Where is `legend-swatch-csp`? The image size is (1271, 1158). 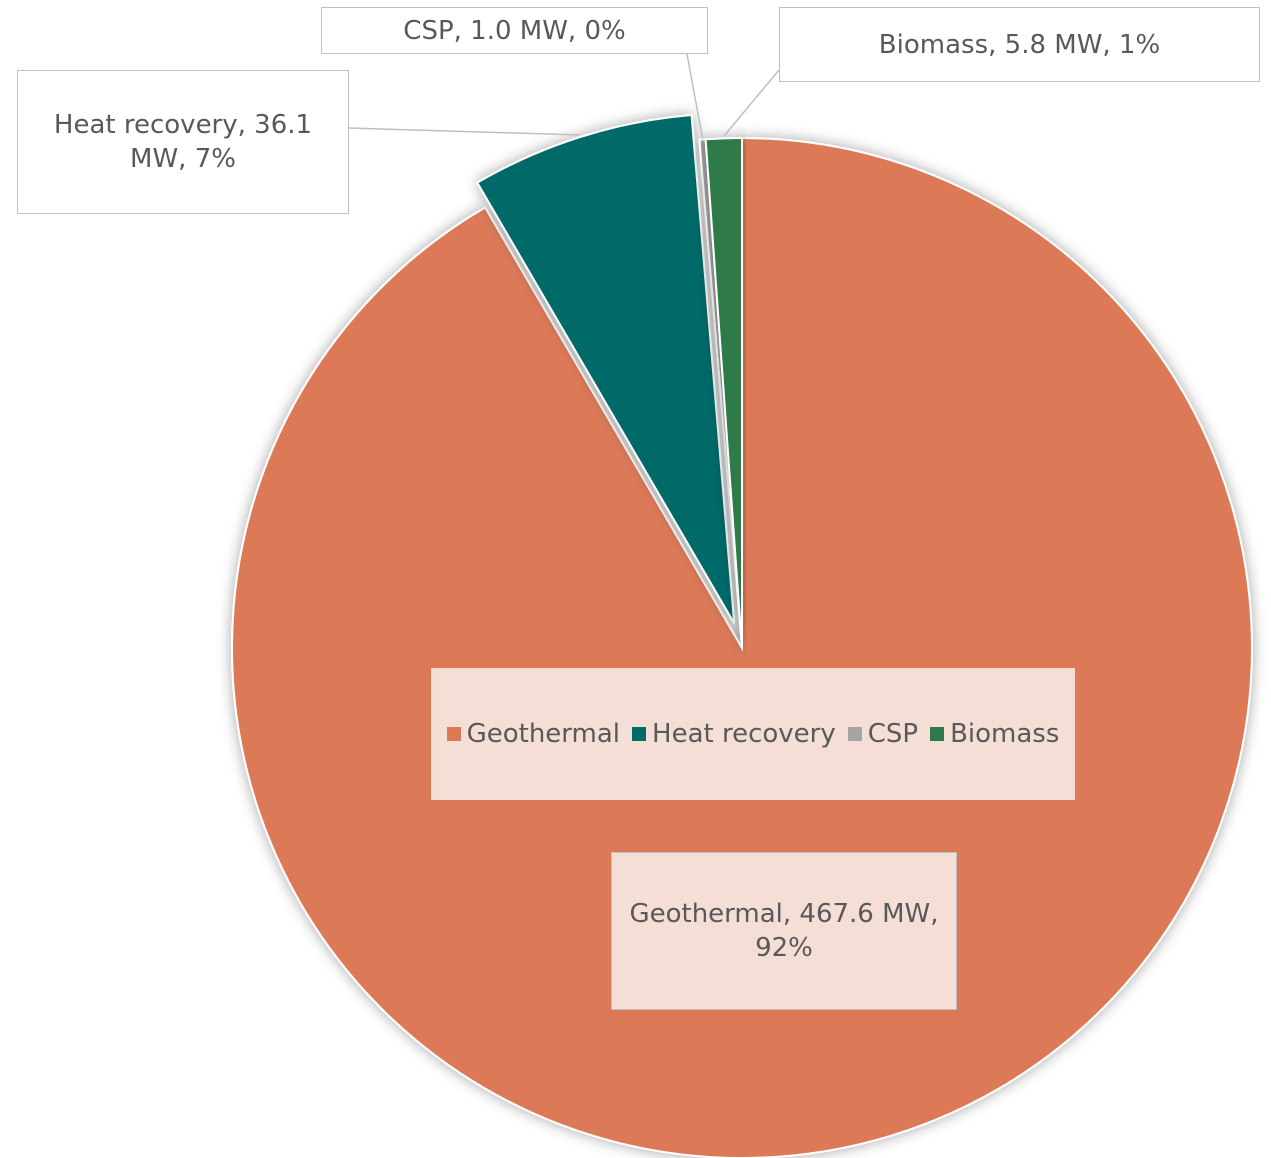 legend-swatch-csp is located at coordinates (854, 734).